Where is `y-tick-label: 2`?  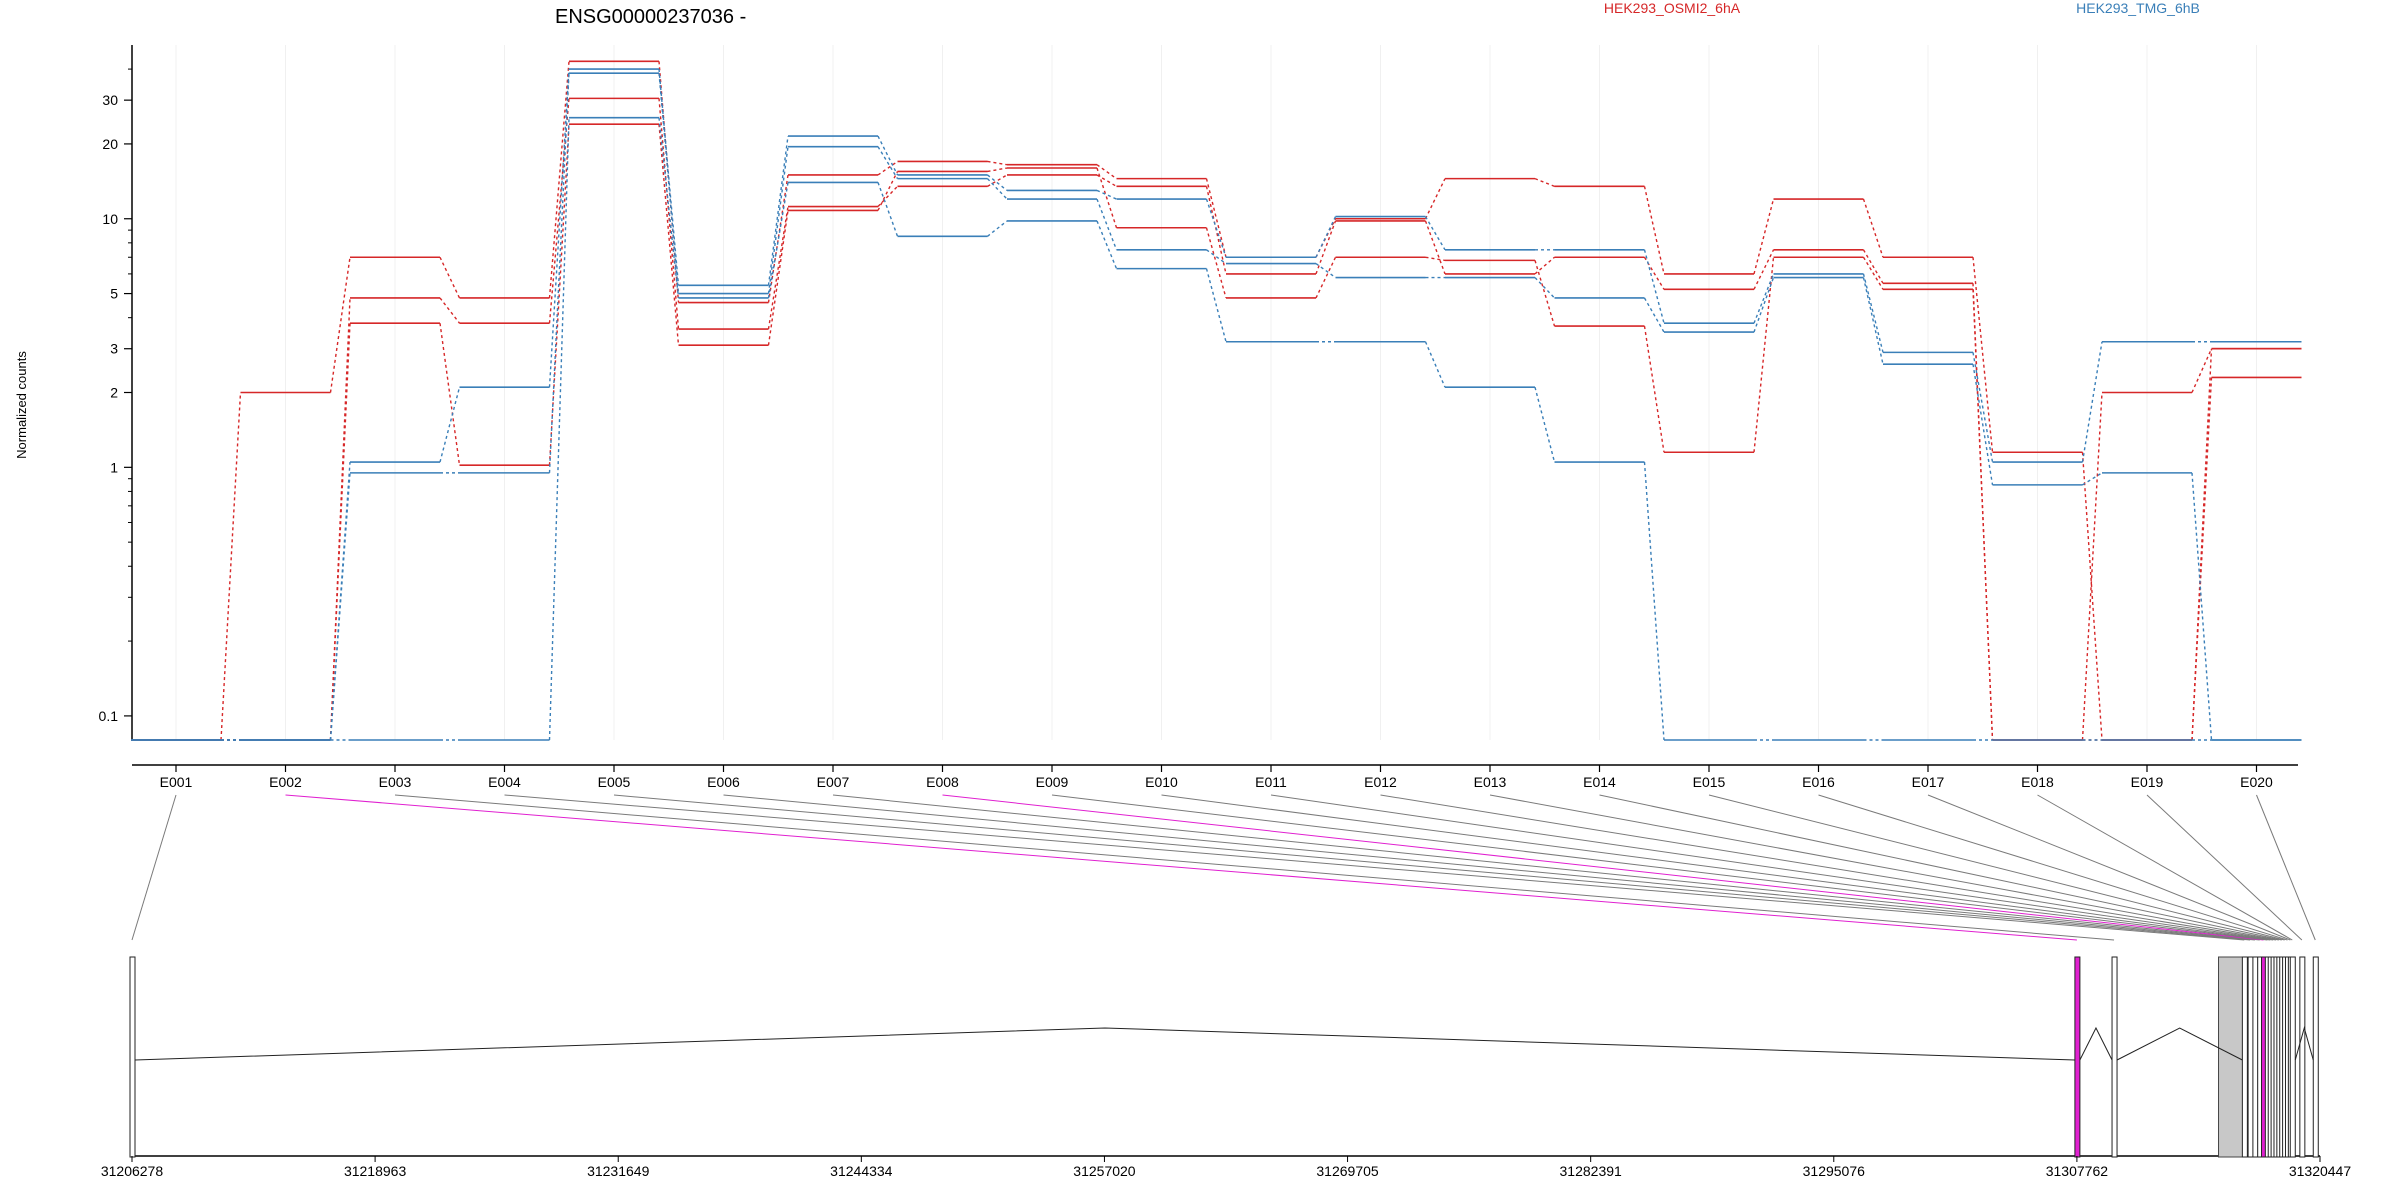
y-tick-label: 2 is located at coordinates (114, 393).